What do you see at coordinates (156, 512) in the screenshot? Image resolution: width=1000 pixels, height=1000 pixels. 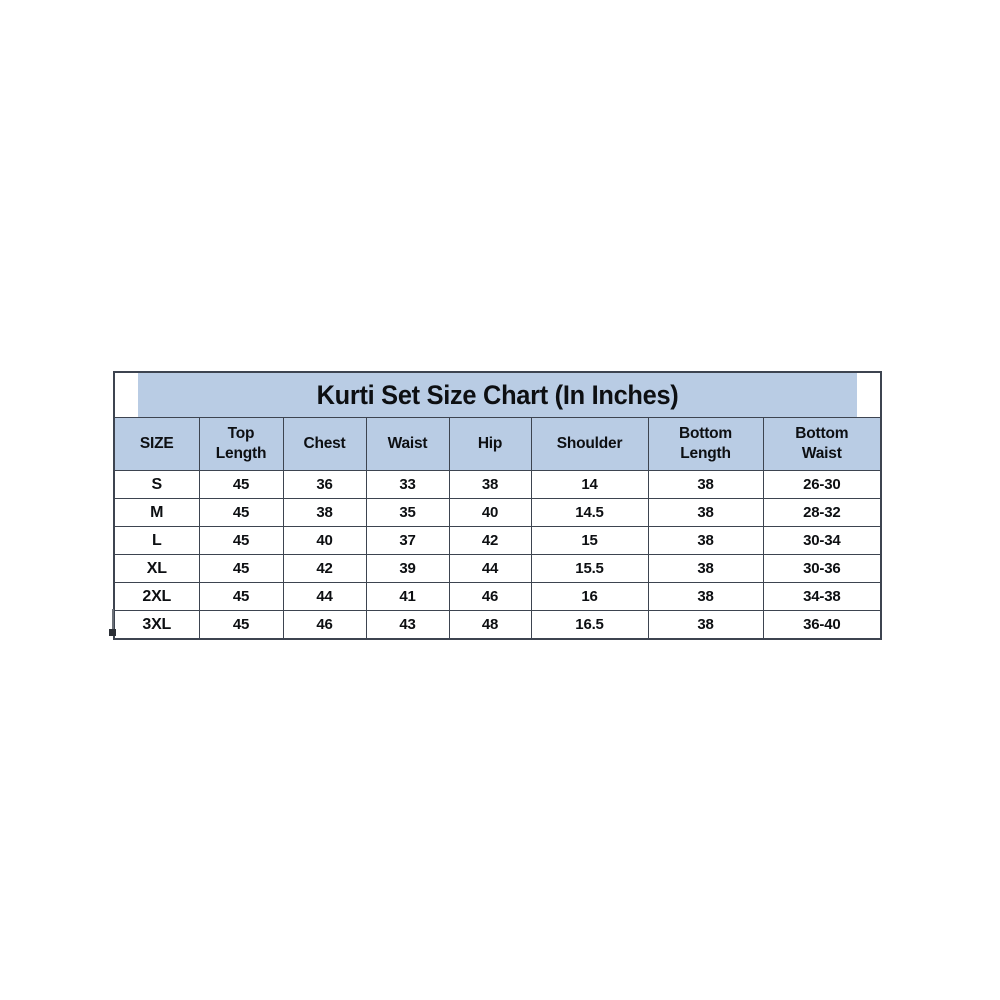 I see `cell-size: M` at bounding box center [156, 512].